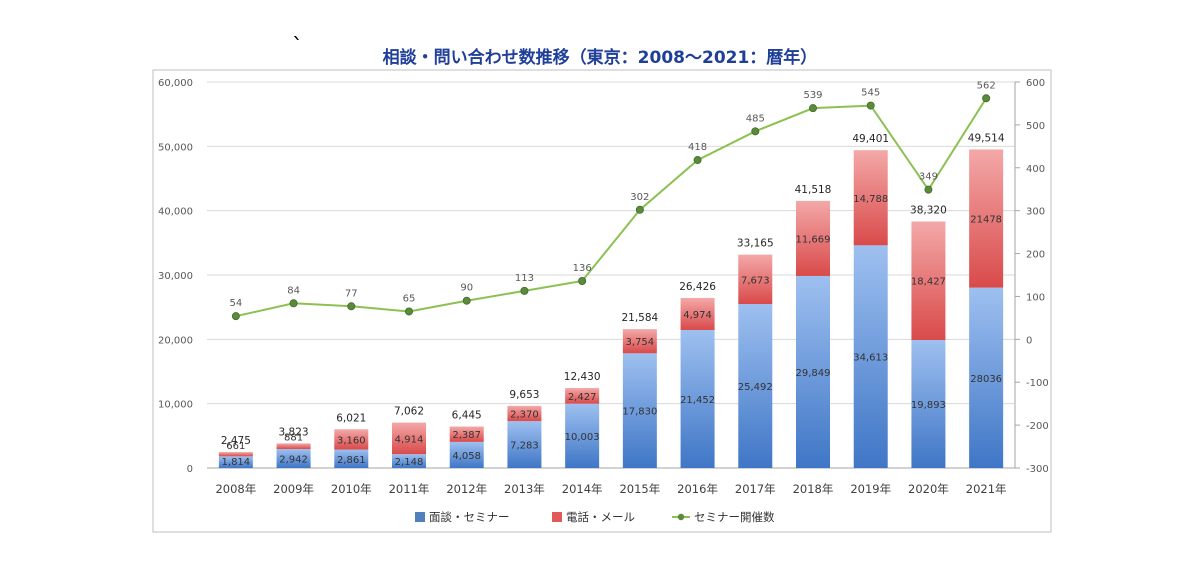 The image size is (1200, 585). What do you see at coordinates (409, 462) in the screenshot?
I see `bar-label-face-to-face: 2,148` at bounding box center [409, 462].